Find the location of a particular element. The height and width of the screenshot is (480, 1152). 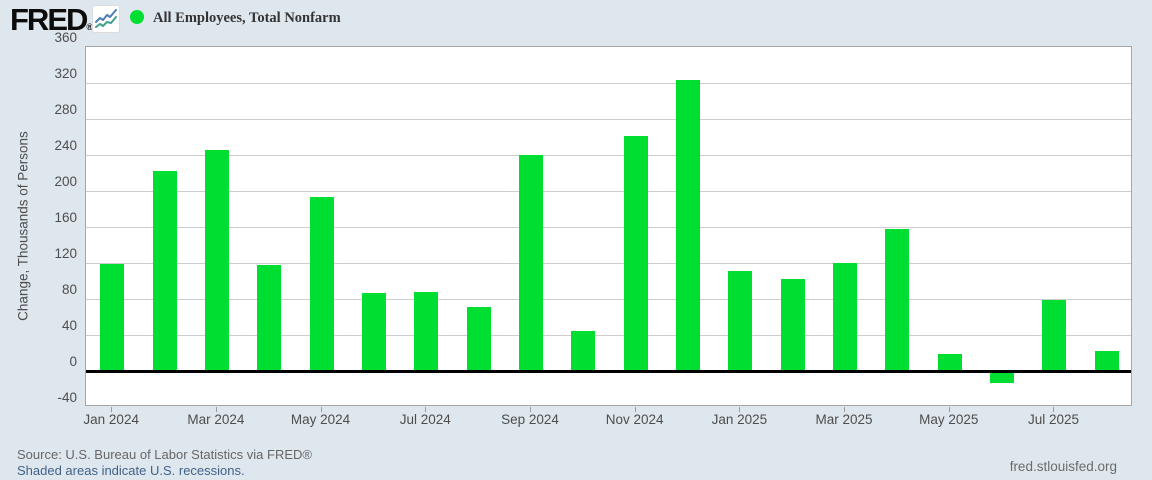

bar-jul-2024 is located at coordinates (426, 331).